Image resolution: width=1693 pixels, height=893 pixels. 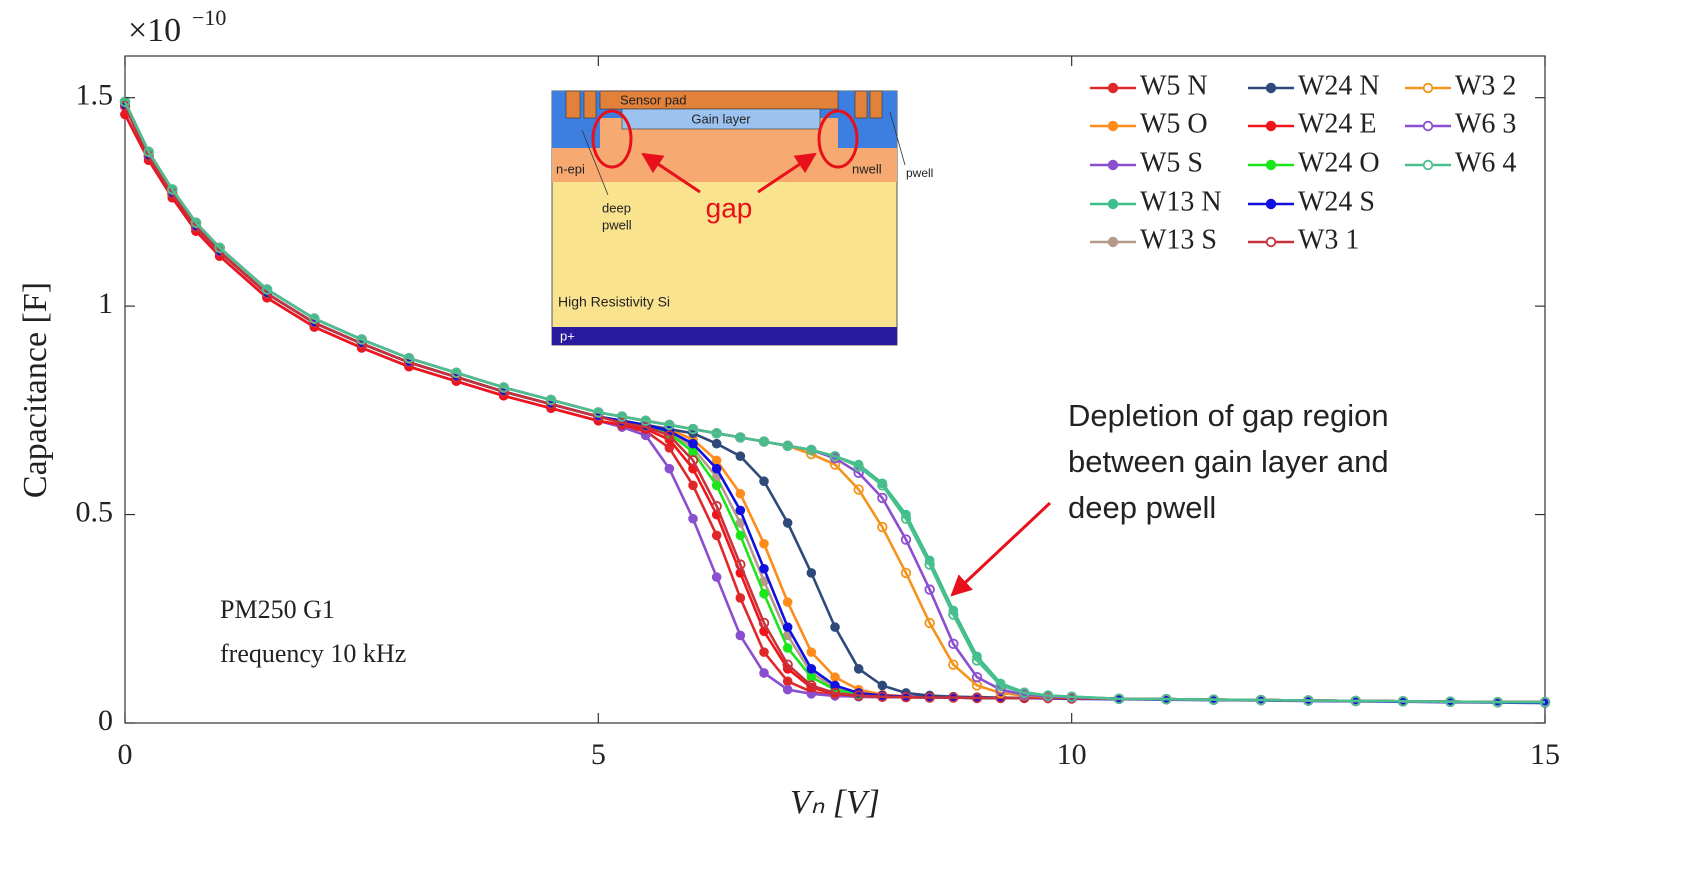 I want to click on callout-arrow, so click(x=1001, y=549).